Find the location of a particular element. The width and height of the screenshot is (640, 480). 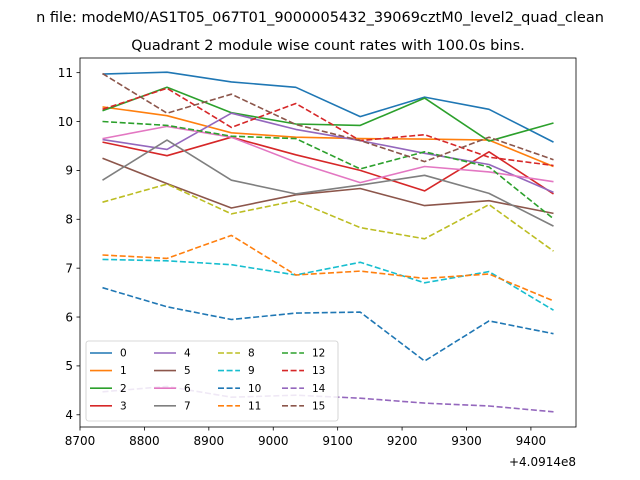

legend-label-0: 0 is located at coordinates (123, 354).